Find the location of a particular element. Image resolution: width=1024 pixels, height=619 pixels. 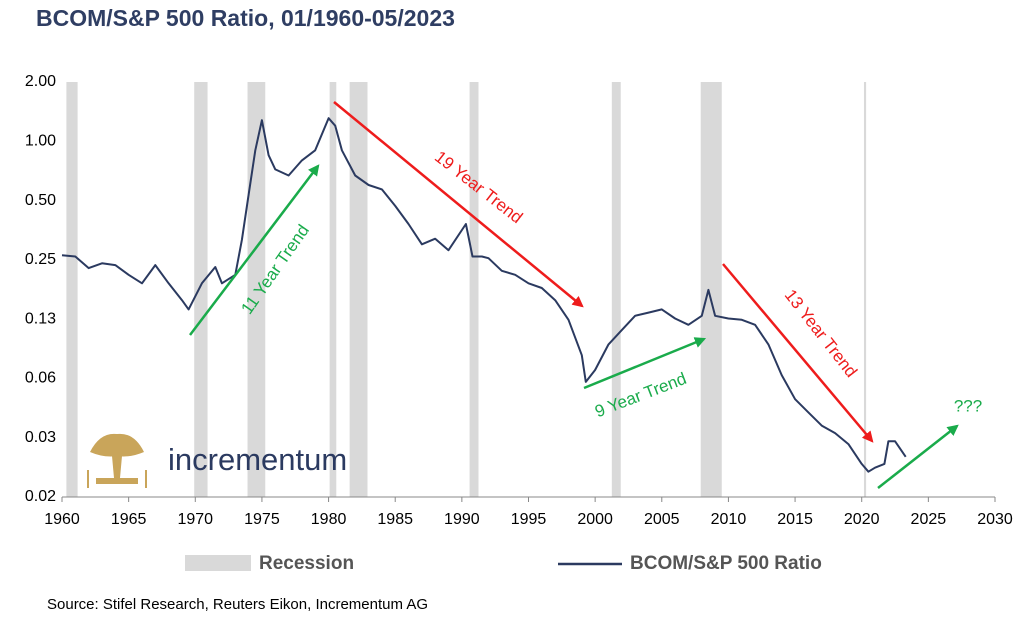

logo-text: incrementum is located at coordinates (257, 459).